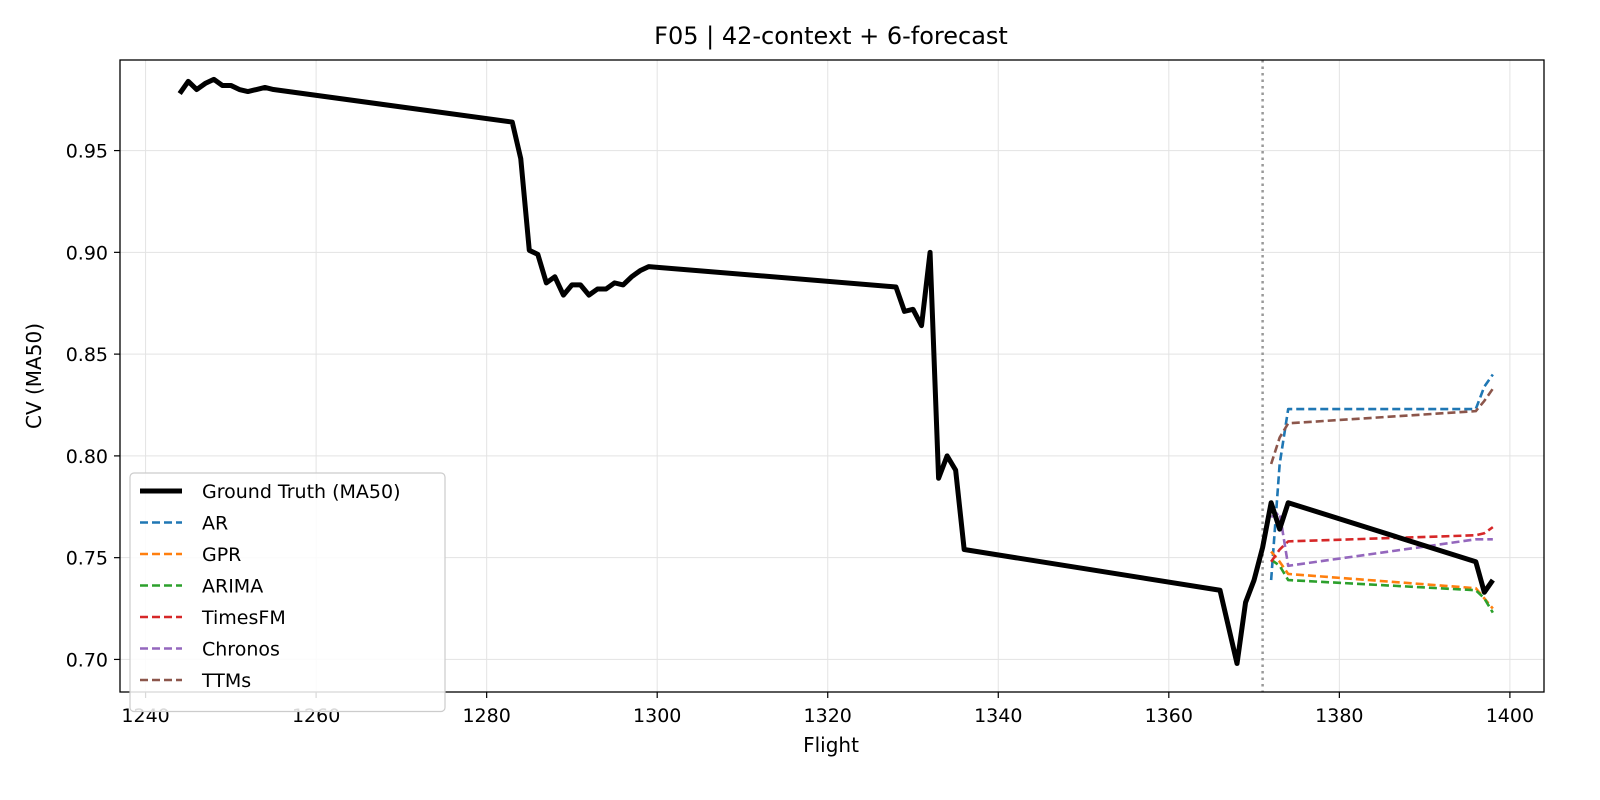 The height and width of the screenshot is (800, 1600). I want to click on legend-label: GPR, so click(221, 555).